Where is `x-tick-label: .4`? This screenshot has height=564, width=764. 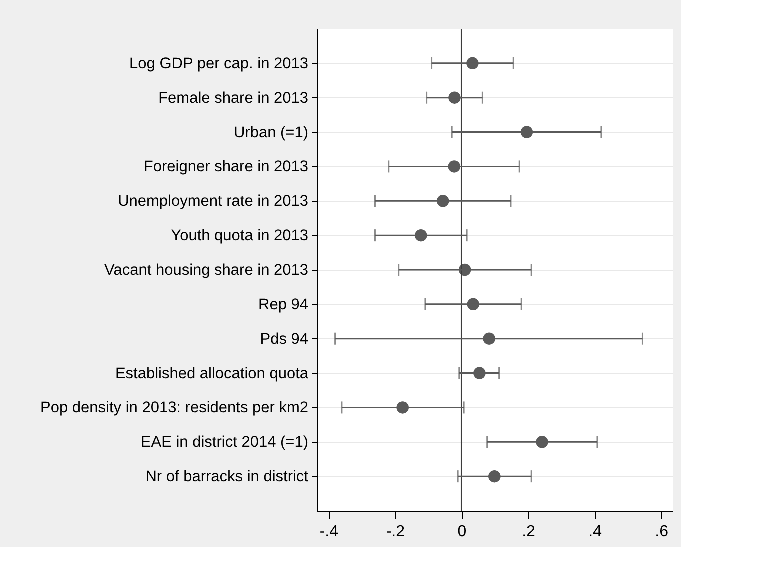 x-tick-label: .4 is located at coordinates (595, 532).